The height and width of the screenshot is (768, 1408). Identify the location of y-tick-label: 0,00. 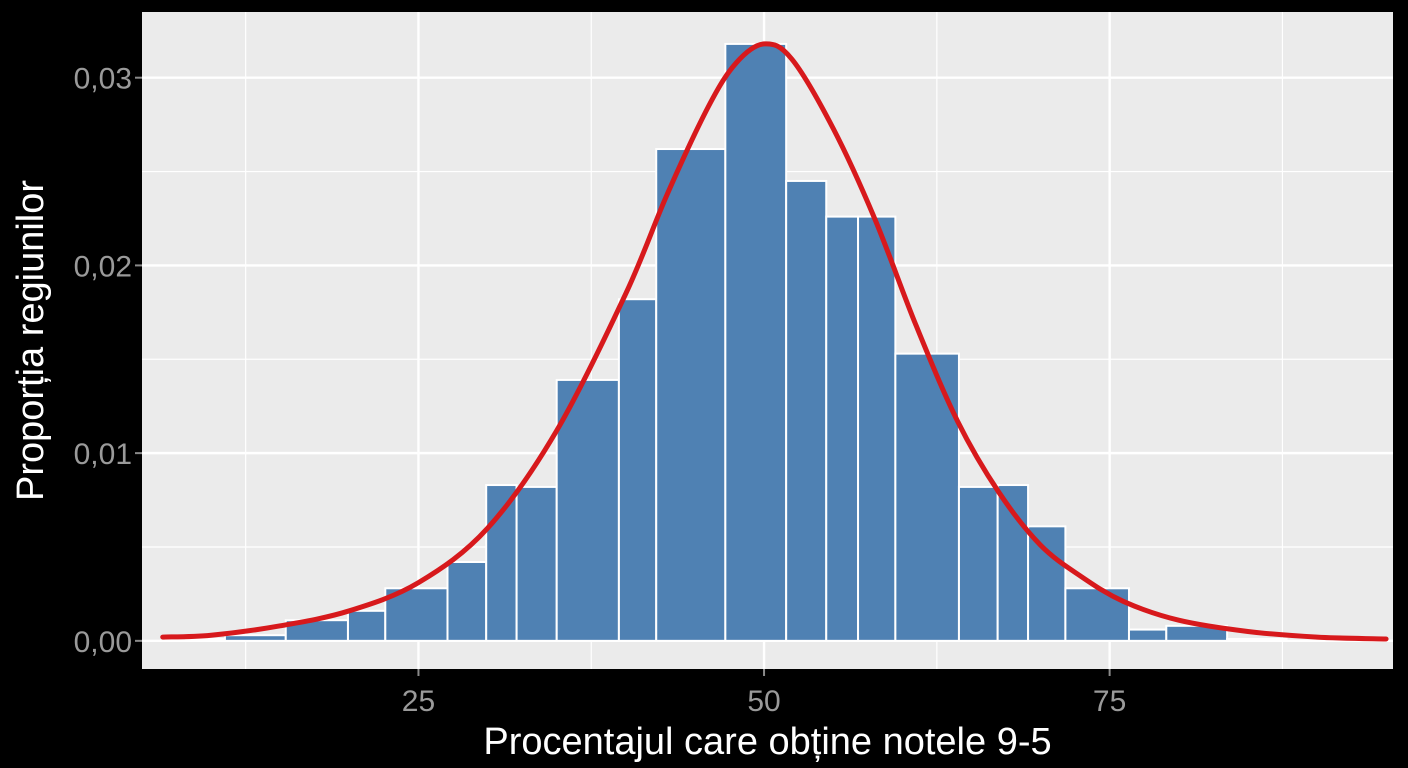
(103, 642).